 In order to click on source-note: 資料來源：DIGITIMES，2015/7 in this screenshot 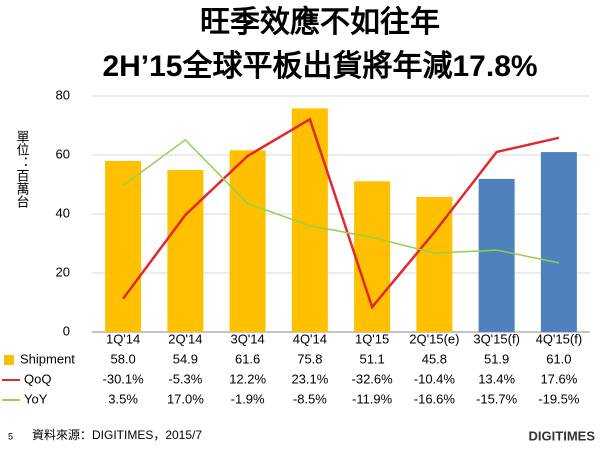, I will do `click(117, 435)`.